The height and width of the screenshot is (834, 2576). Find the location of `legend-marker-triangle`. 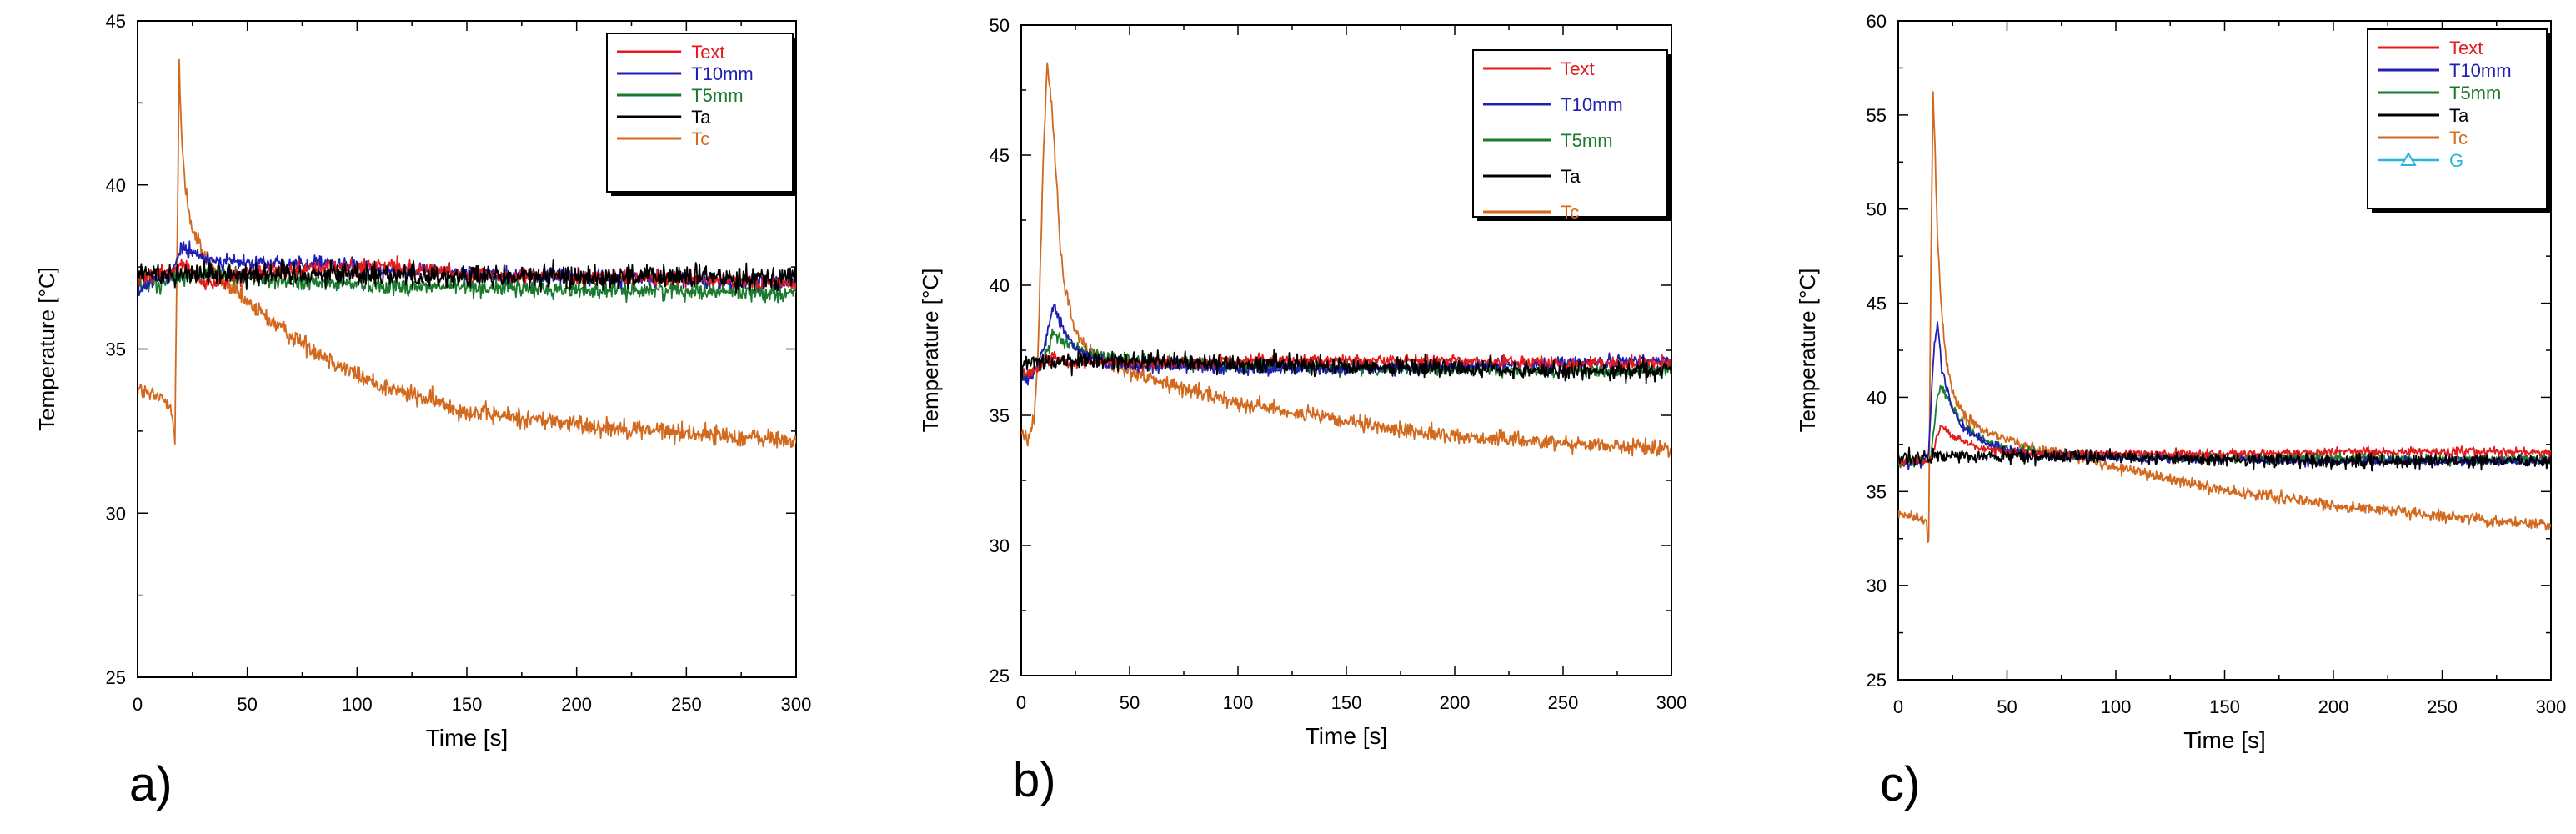

legend-marker-triangle is located at coordinates (2408, 158).